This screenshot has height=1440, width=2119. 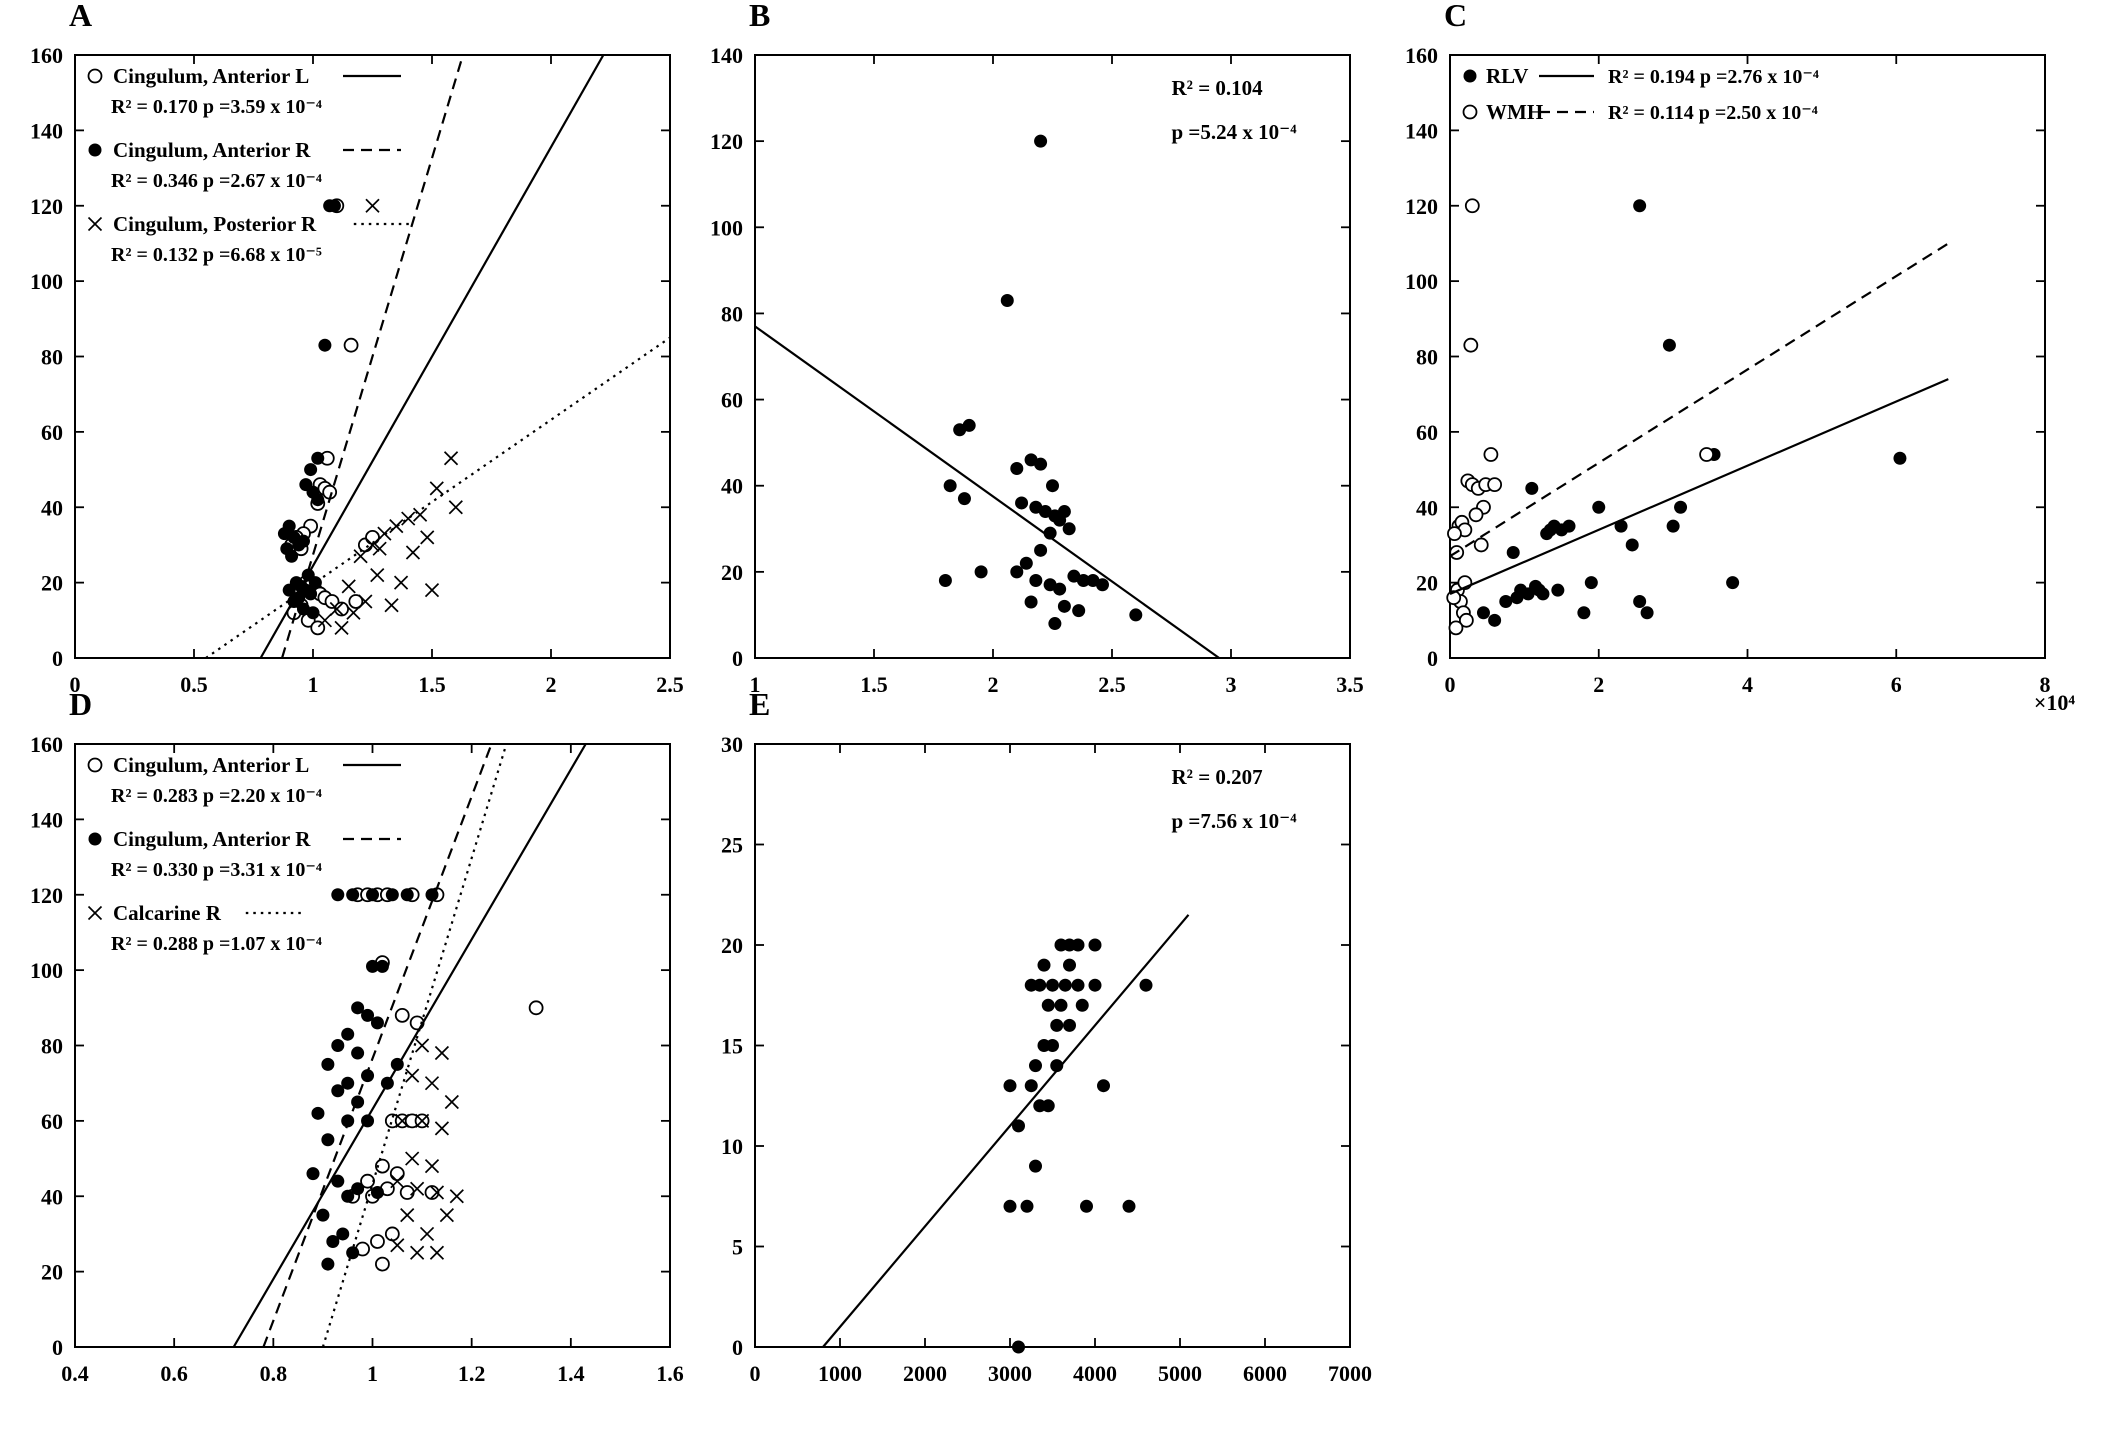 I want to click on tick: 6, so click(x=1896, y=684).